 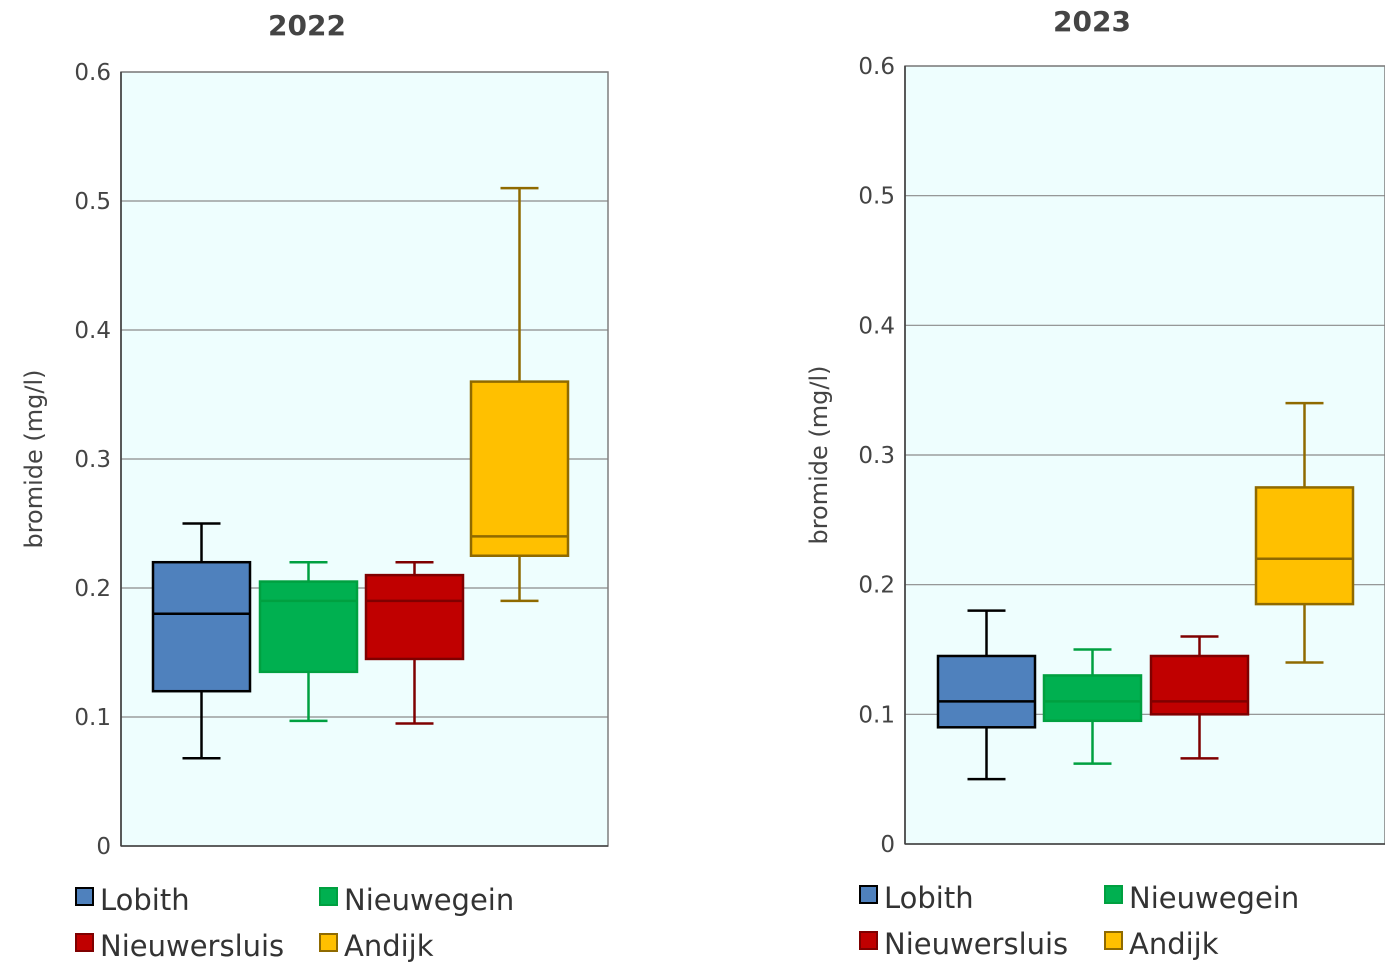 What do you see at coordinates (1092, 21) in the screenshot?
I see `chart-title: 2023` at bounding box center [1092, 21].